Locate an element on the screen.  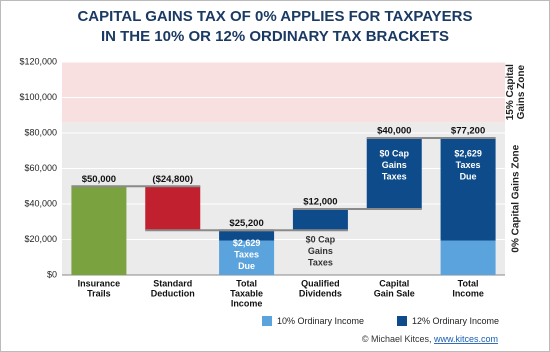
chart-title: IN THE 10% OR 12% ORDINARY TAX BRACKETS is located at coordinates (275, 36).